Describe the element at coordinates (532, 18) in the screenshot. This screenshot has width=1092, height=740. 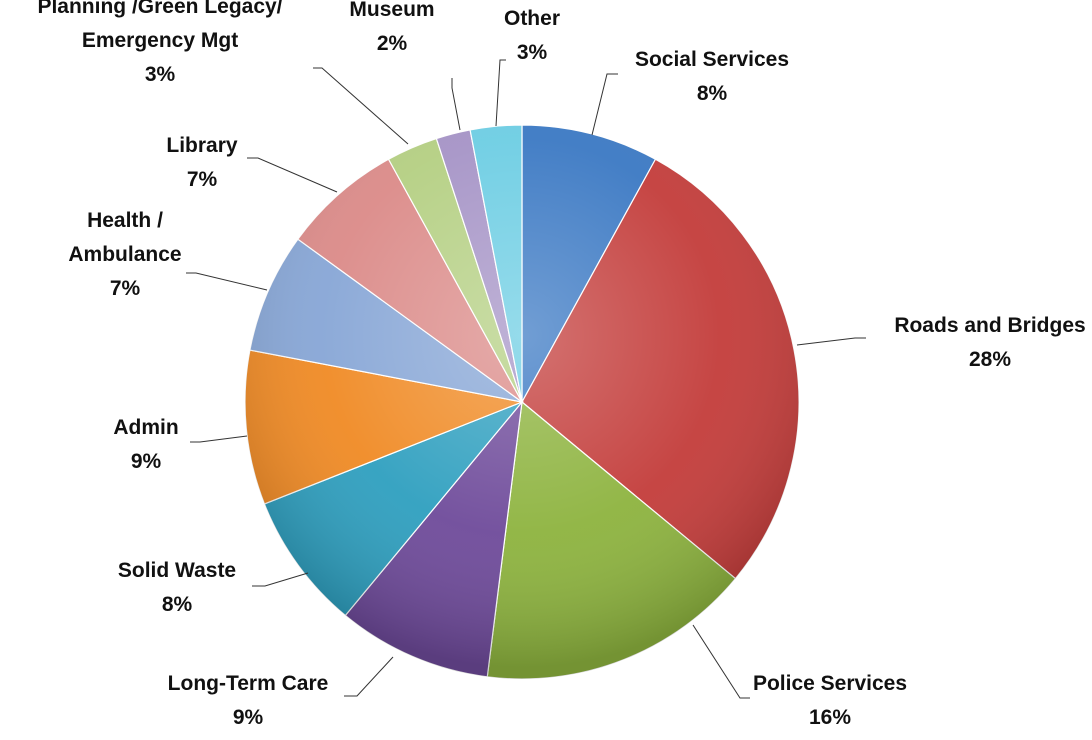
I see `slice-category-label: Other` at that location.